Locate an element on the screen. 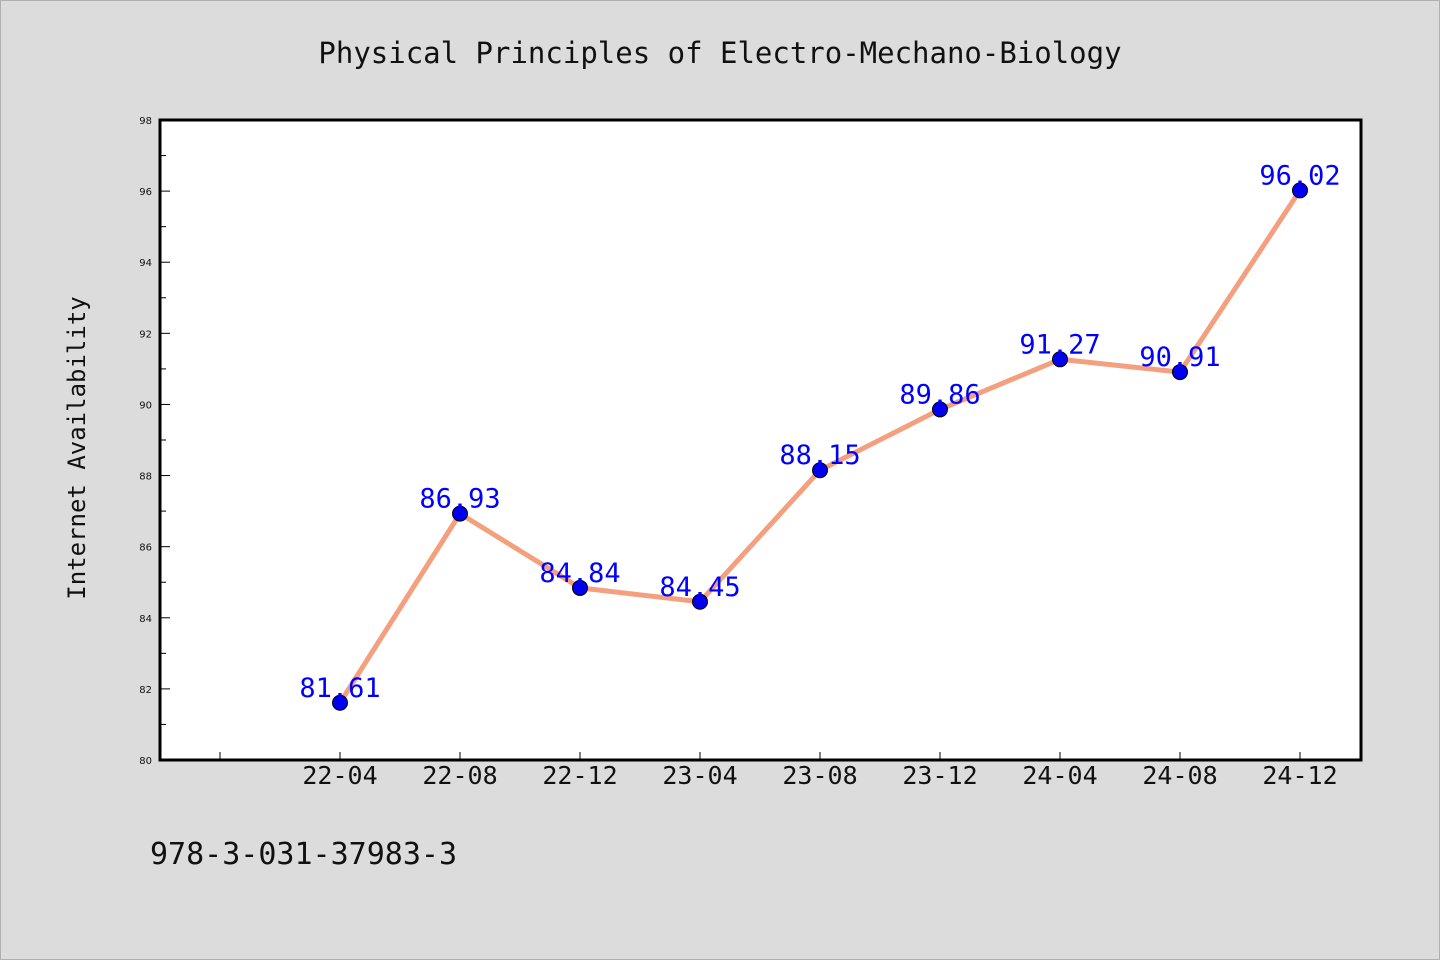  x-tick-label: 24-12 is located at coordinates (1299, 775).